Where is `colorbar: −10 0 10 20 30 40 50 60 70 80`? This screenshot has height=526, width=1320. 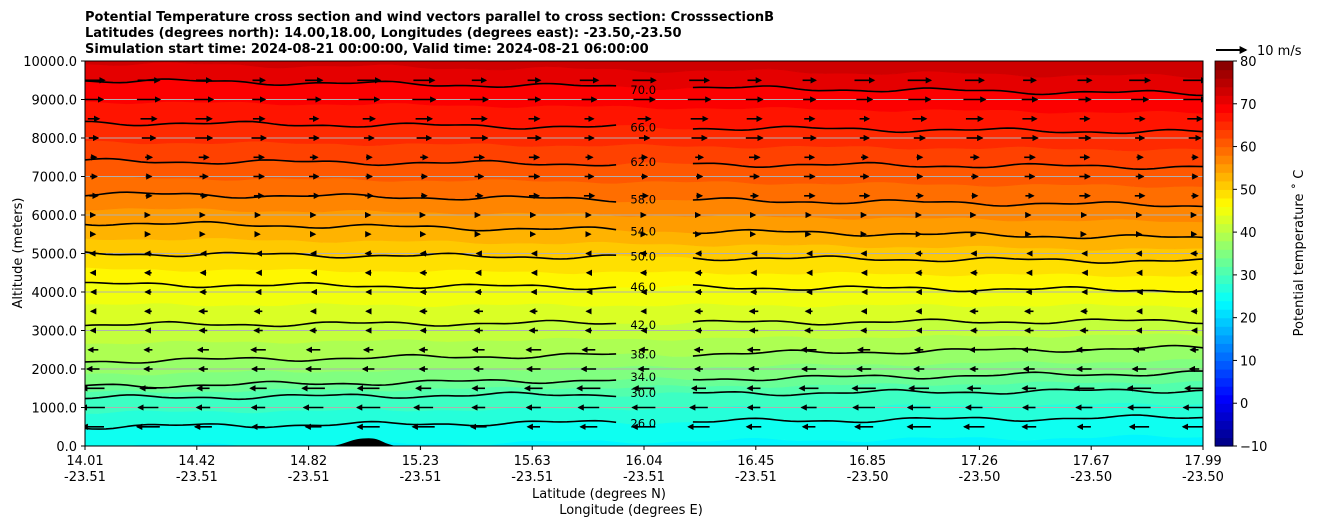 colorbar: −10 0 10 20 30 40 50 60 70 80 is located at coordinates (1240, 255).